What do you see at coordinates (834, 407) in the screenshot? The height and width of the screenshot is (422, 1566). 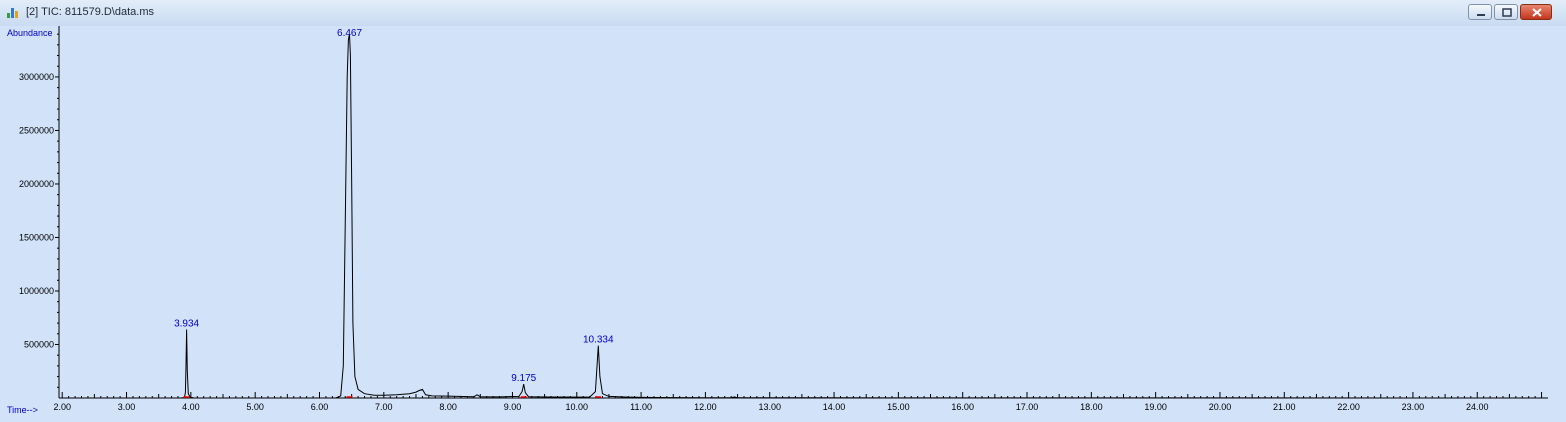 I see `x-tick-label: 14.00` at bounding box center [834, 407].